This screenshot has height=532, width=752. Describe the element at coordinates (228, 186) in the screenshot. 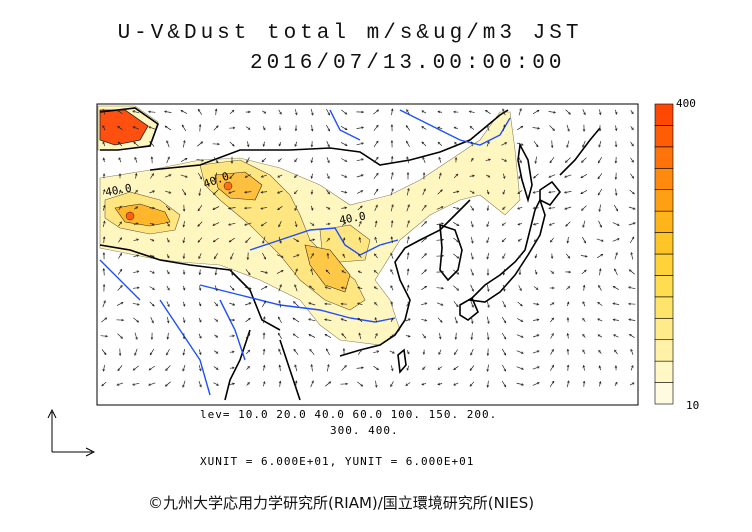

I see `dust-peak-spot` at that location.